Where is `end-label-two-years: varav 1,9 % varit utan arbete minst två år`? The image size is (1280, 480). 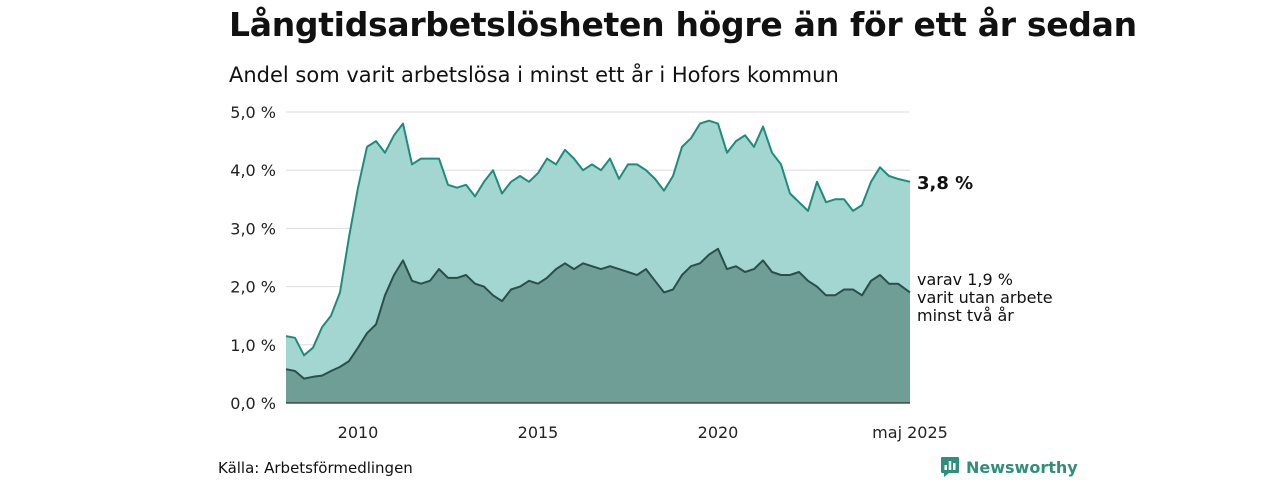
end-label-two-years: varav 1,9 % varit utan arbete minst två år is located at coordinates (985, 297).